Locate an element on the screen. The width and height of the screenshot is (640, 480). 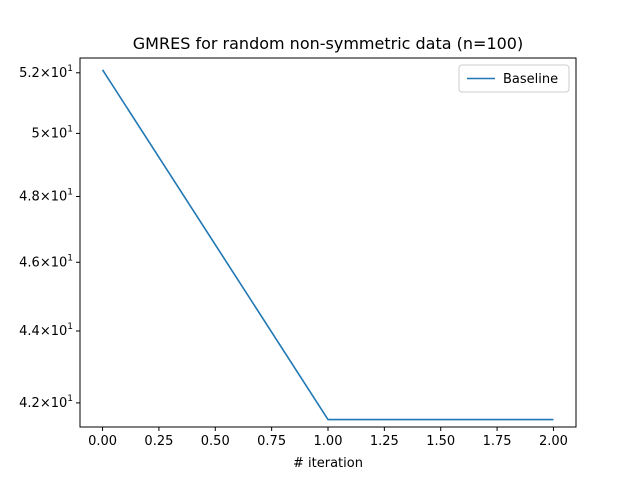
x-tick-label: 0.75 is located at coordinates (271, 441).